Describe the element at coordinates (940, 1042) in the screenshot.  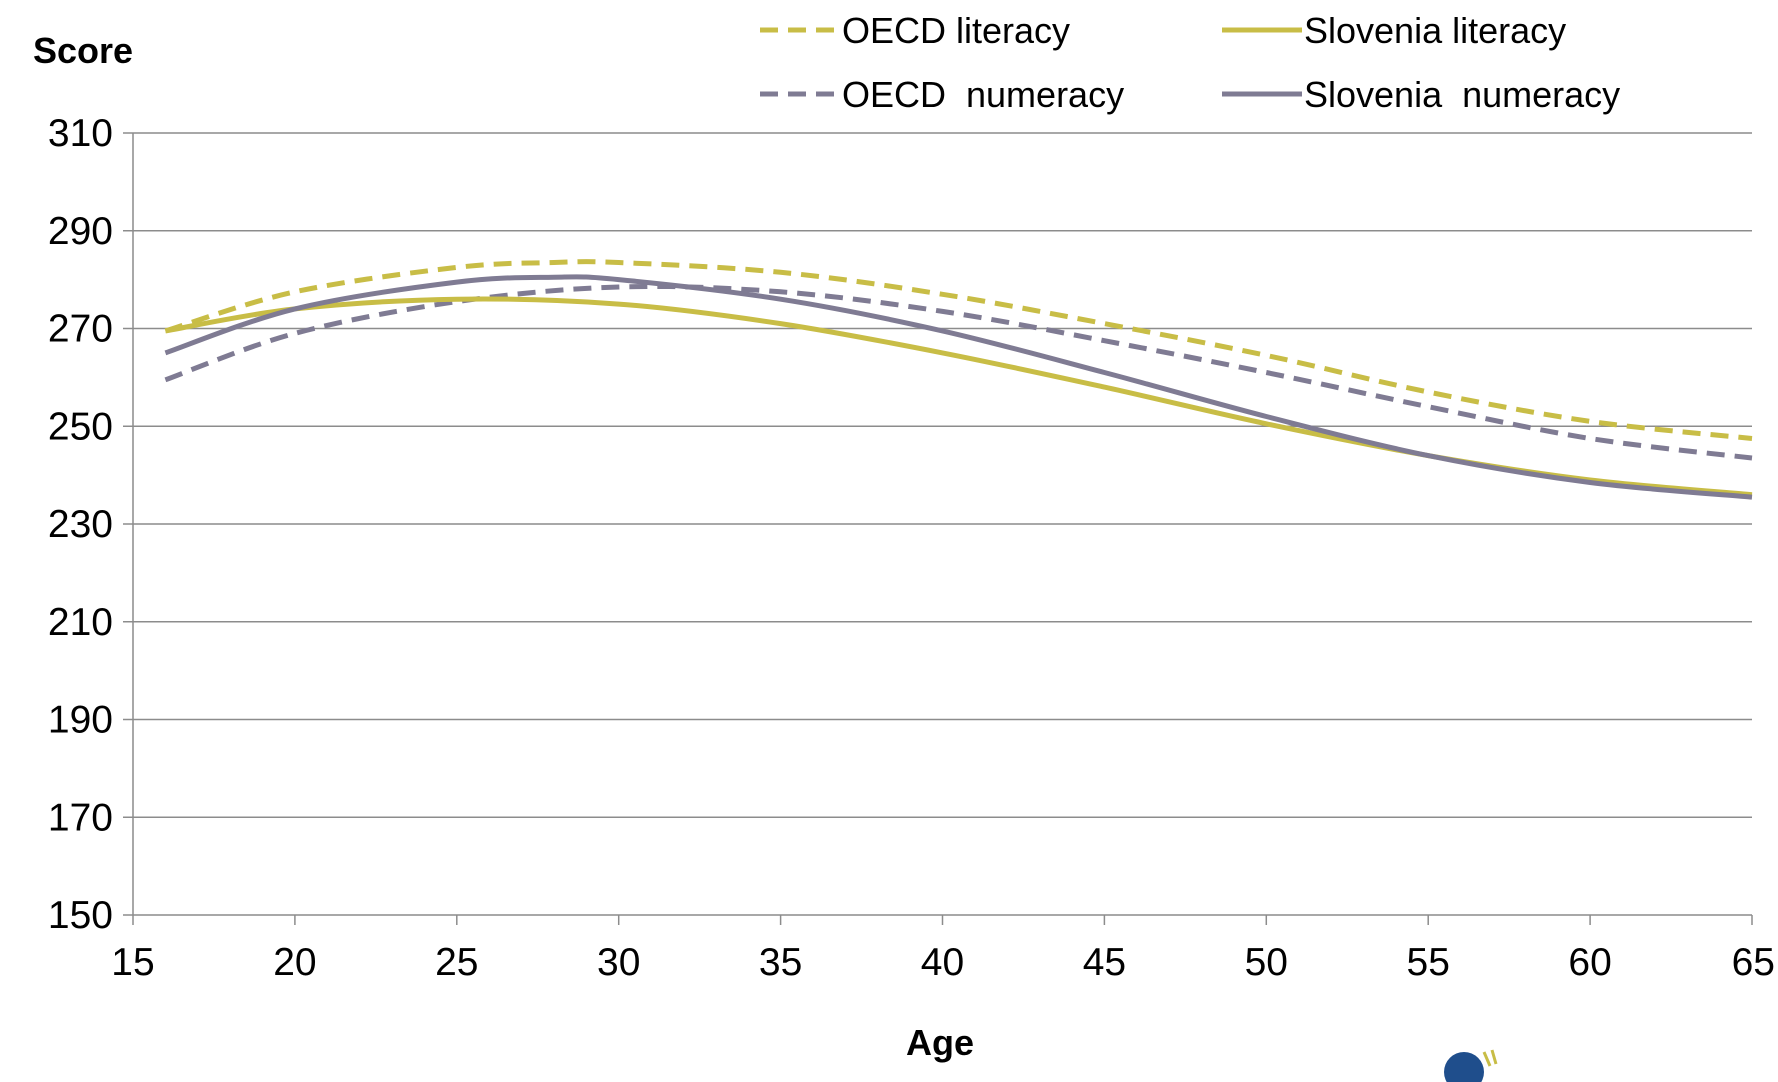
I see `x-axis-title: Age` at that location.